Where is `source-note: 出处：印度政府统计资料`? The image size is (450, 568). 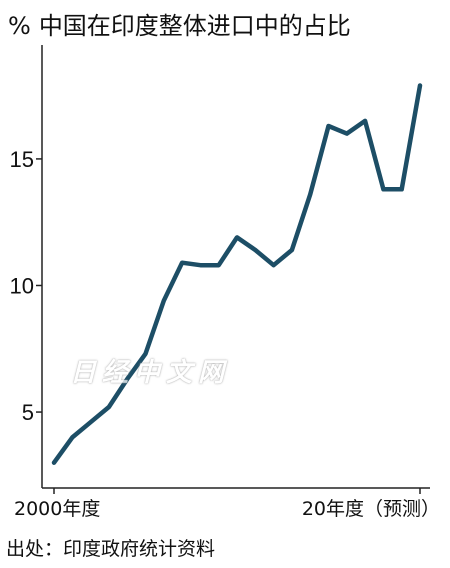
source-note: 出处：印度政府统计资料 is located at coordinates (111, 549).